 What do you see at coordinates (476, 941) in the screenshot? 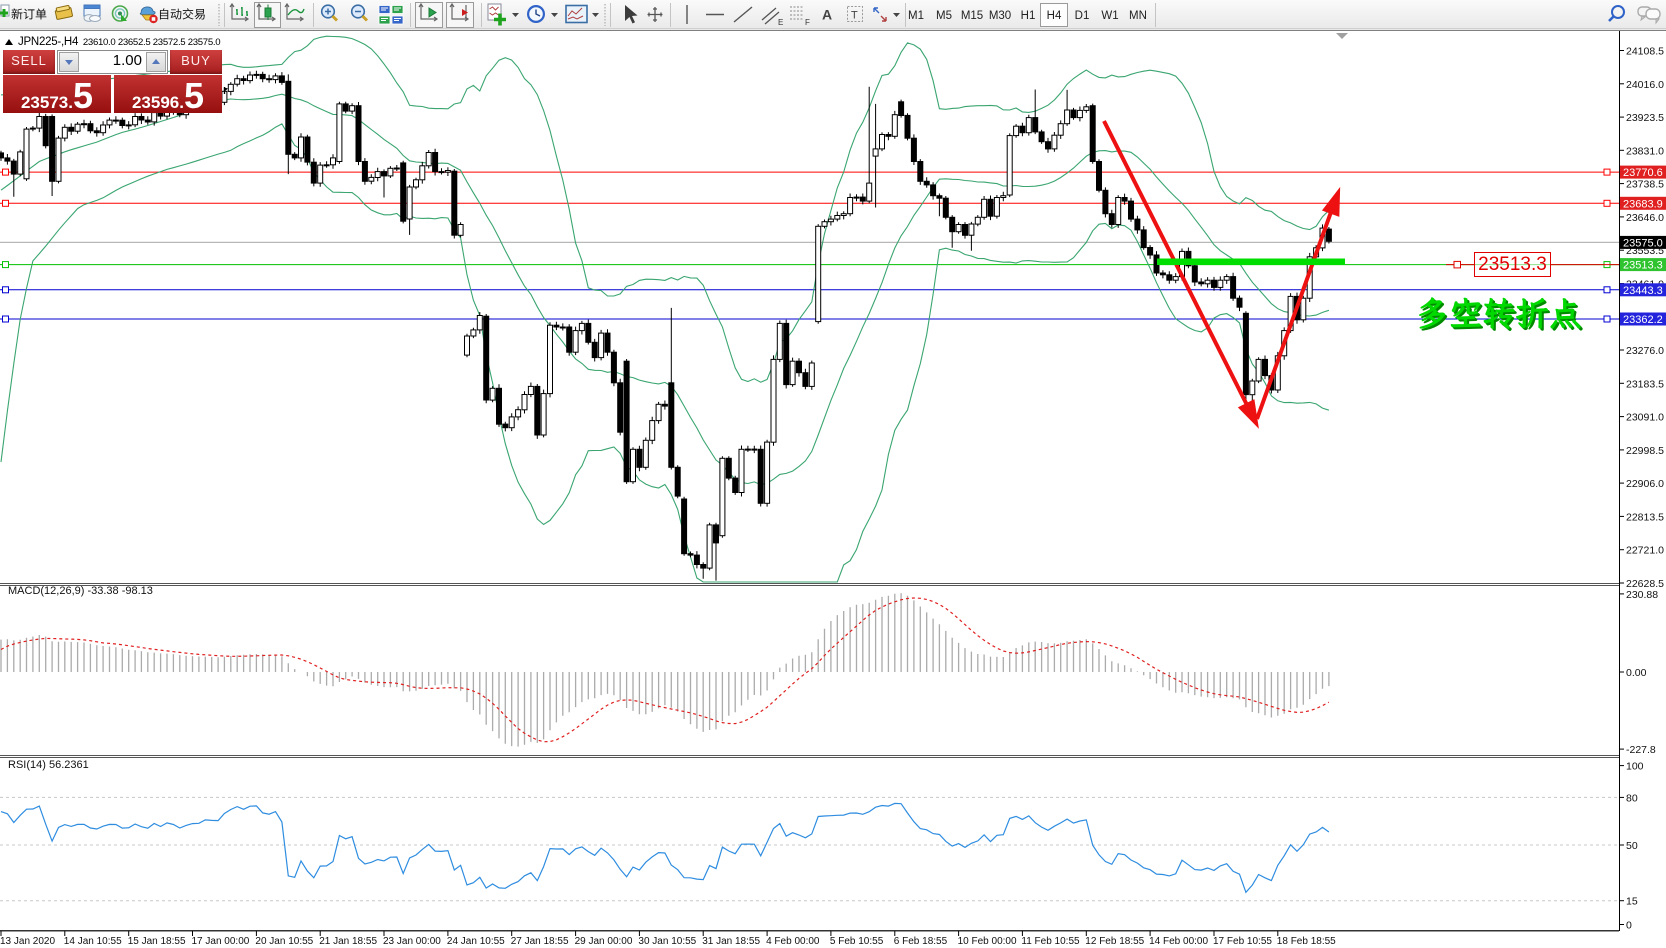
I see `svg-text: 24 Jan 10:55` at bounding box center [476, 941].